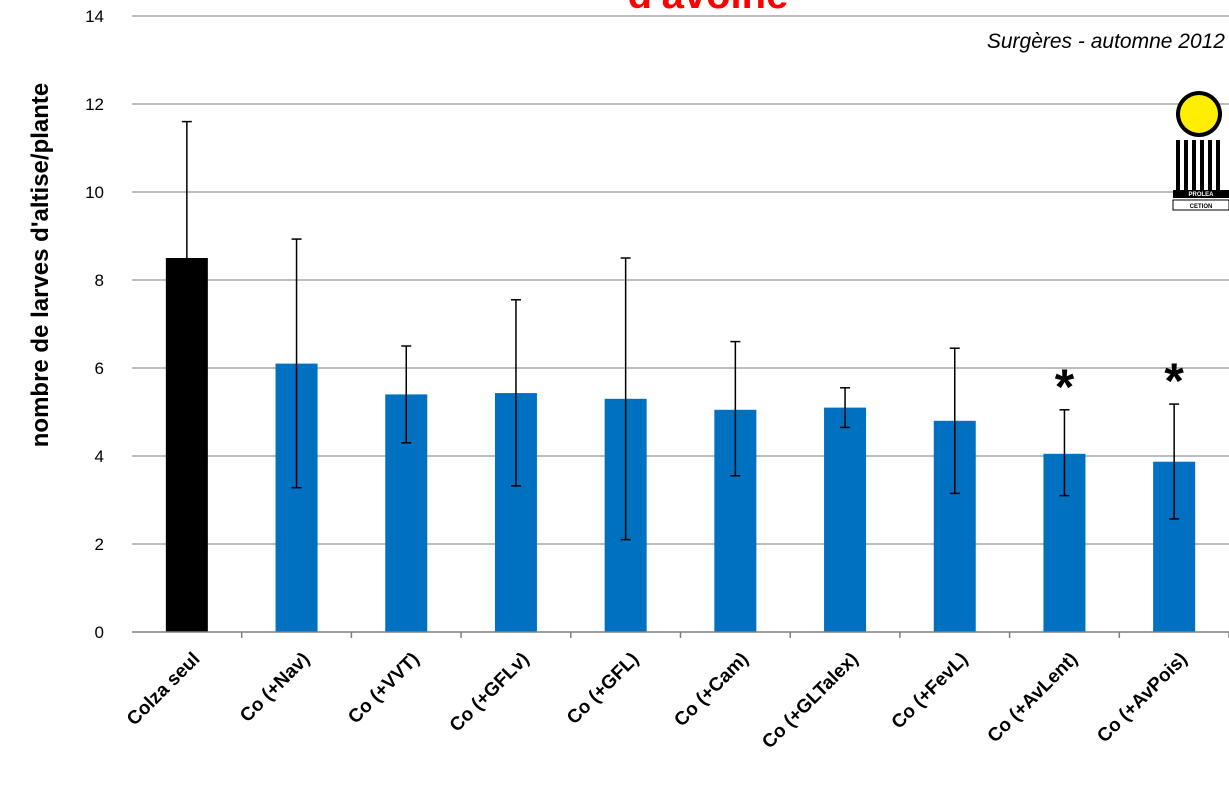 Image resolution: width=1229 pixels, height=792 pixels. I want to click on logo-text-top: PROLEA, so click(1201, 195).